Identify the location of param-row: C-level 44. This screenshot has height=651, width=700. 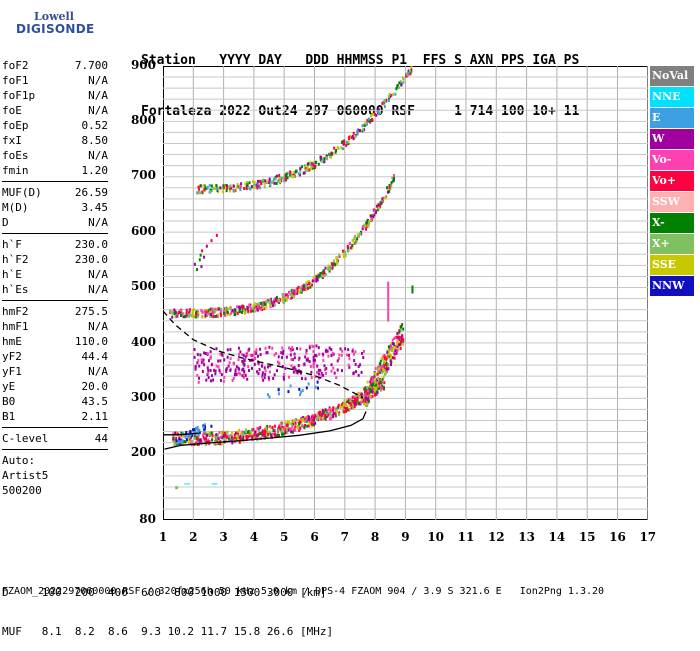
(55, 438).